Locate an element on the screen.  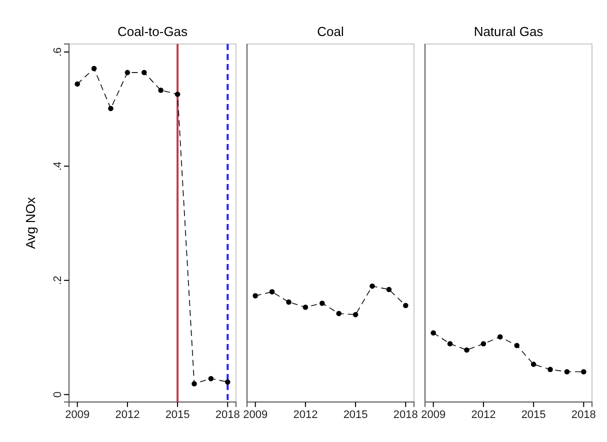
chart-title: Natural Gas is located at coordinates (509, 31).